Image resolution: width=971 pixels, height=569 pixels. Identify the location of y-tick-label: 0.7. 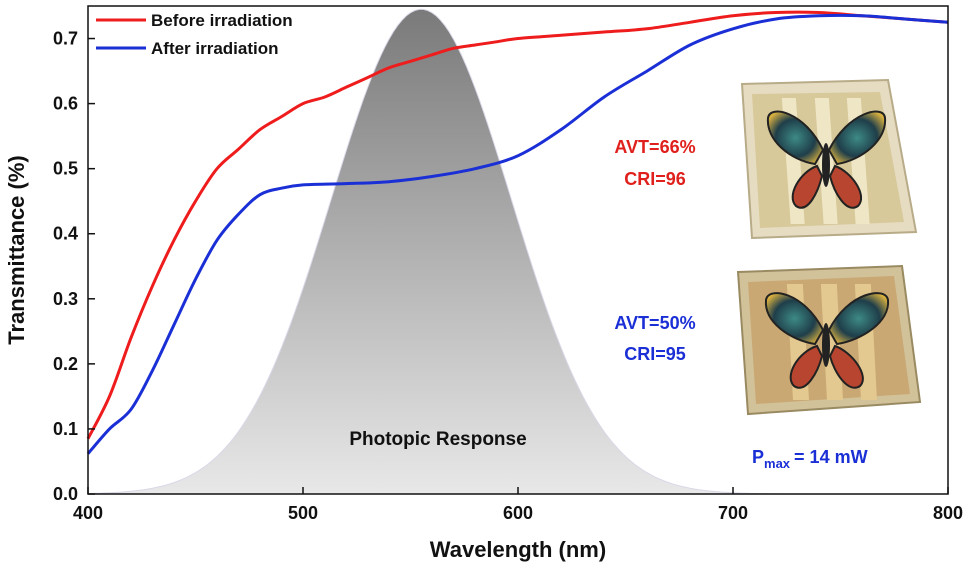
(65, 39).